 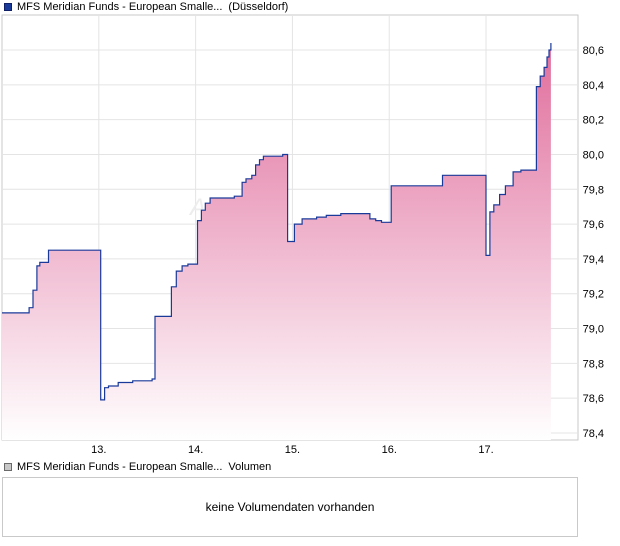 I want to click on volume-legend-swatch, so click(x=8, y=467).